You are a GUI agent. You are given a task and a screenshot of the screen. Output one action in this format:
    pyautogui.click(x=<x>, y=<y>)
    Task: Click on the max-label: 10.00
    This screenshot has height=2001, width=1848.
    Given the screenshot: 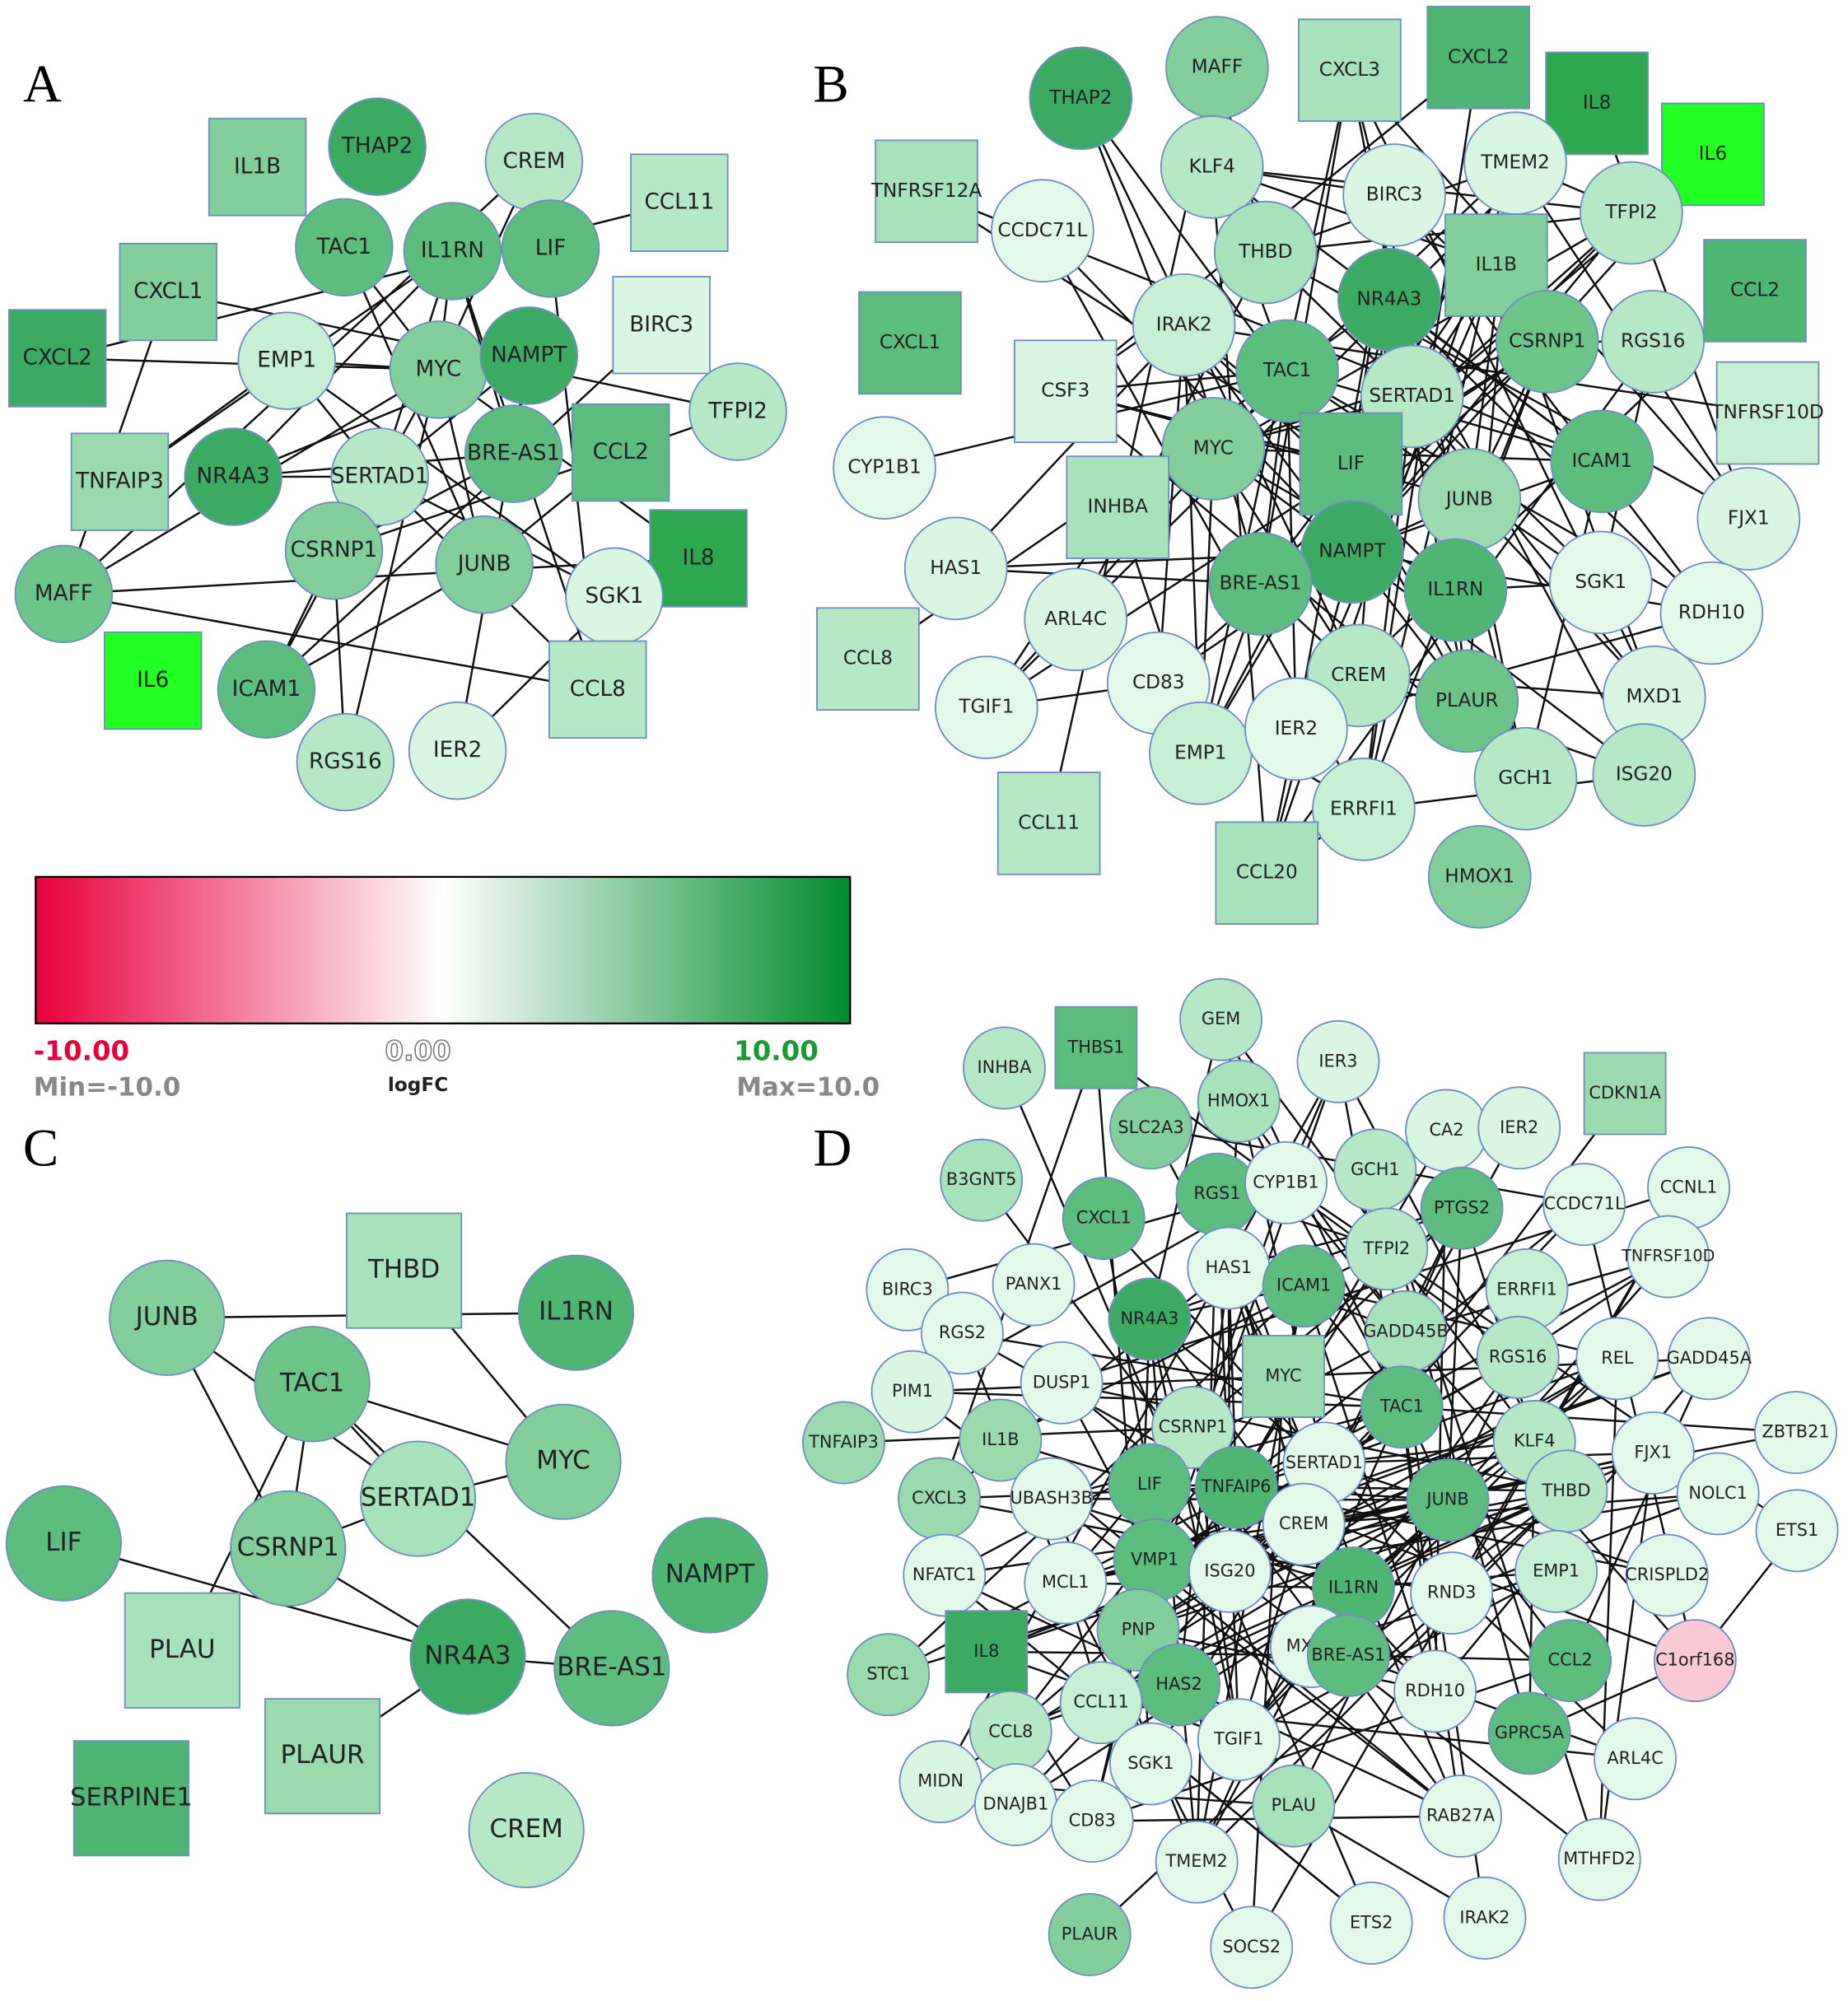 What is the action you would take?
    pyautogui.click(x=776, y=1050)
    